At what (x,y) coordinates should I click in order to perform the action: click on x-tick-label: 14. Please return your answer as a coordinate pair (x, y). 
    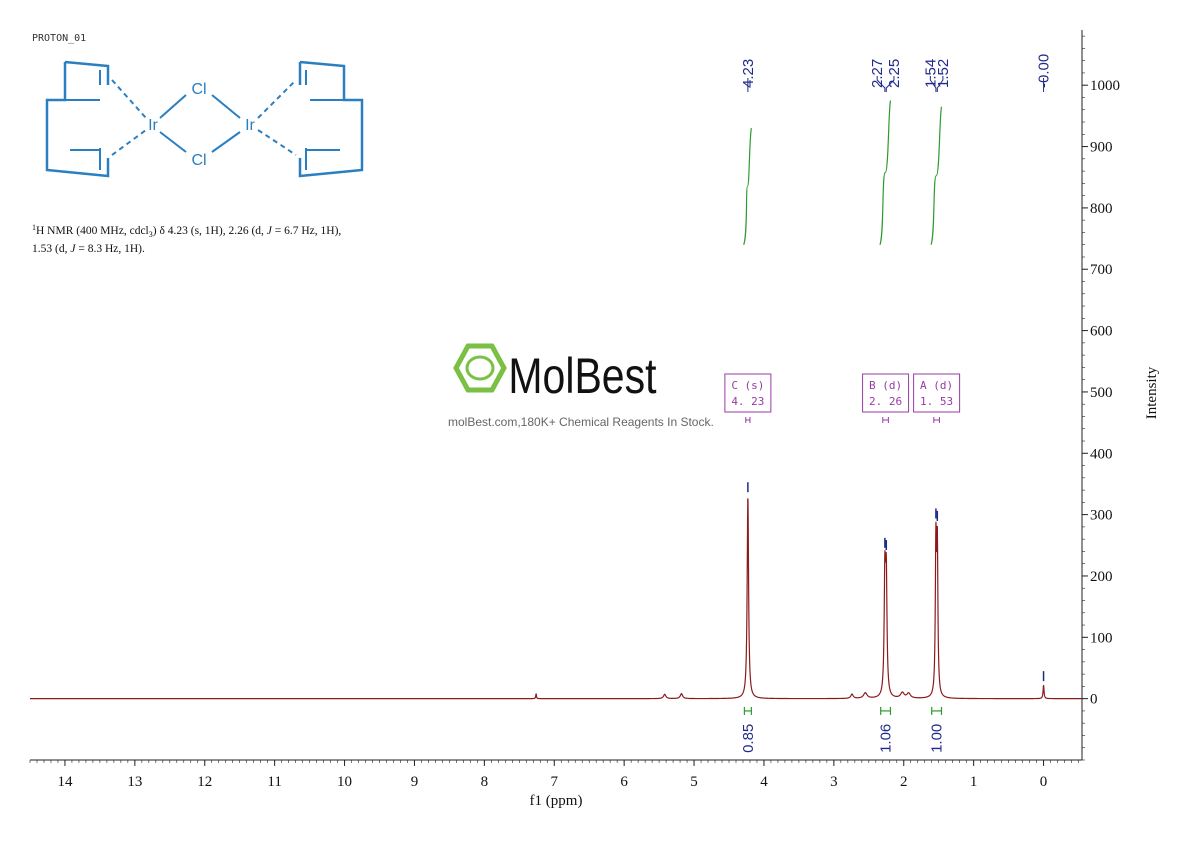
    Looking at the image, I should click on (65, 782).